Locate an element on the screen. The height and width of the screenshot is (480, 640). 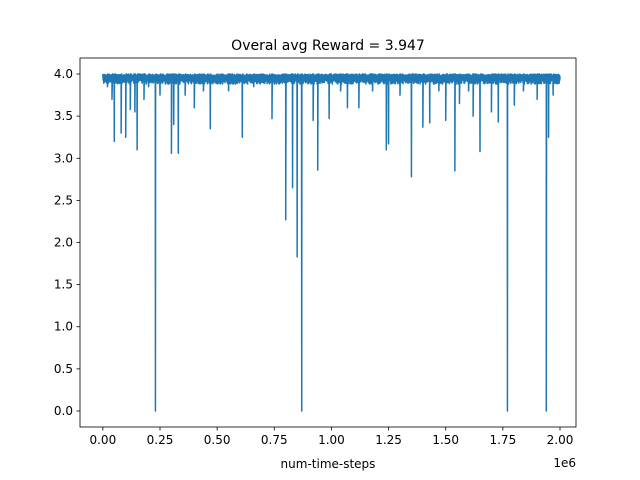
x-tick-label: 0.00 is located at coordinates (102, 440).